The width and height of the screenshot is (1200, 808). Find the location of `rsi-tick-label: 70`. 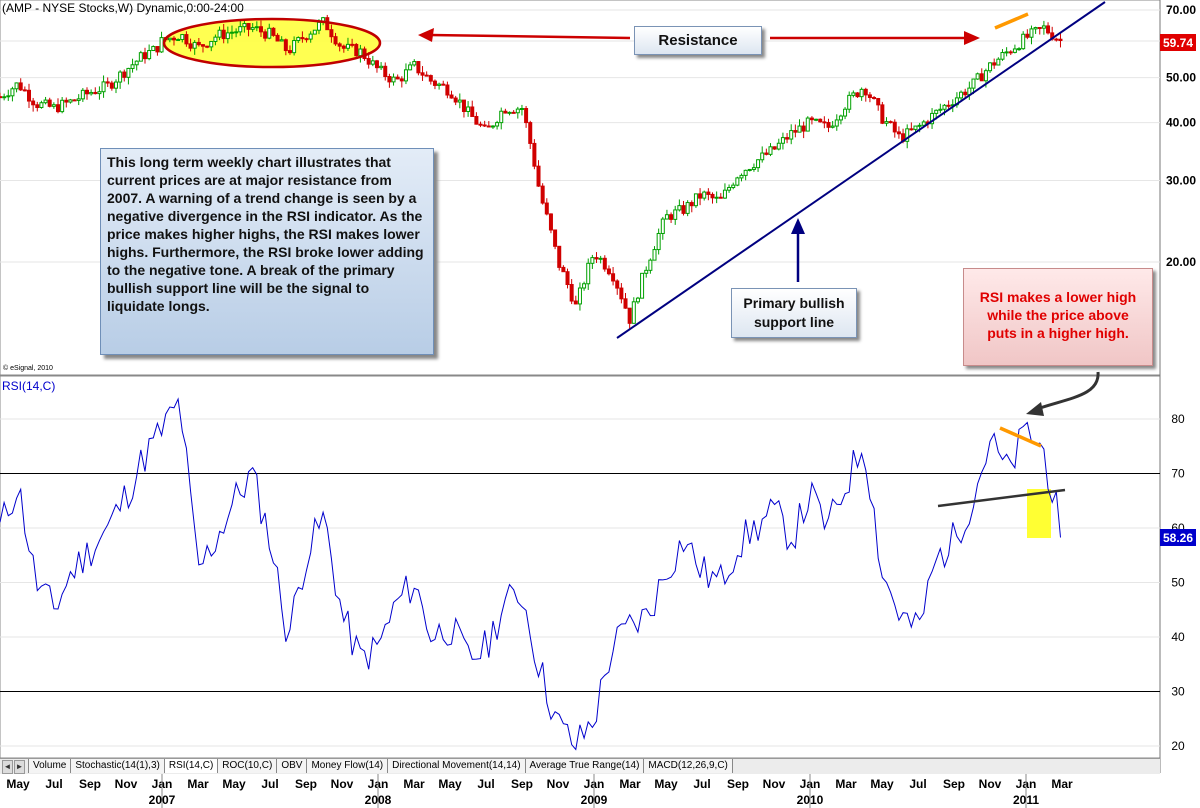

rsi-tick-label: 70 is located at coordinates (1178, 474).